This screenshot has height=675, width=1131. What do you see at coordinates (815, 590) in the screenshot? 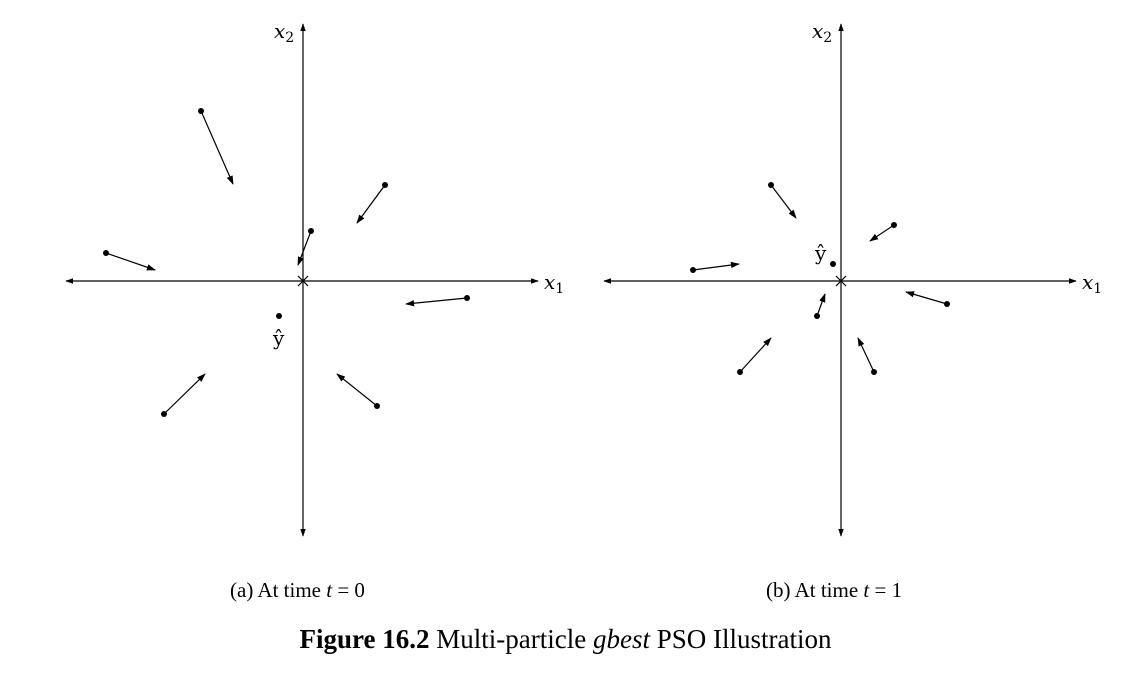
I see `subcaption-prefix: (b) At time` at bounding box center [815, 590].